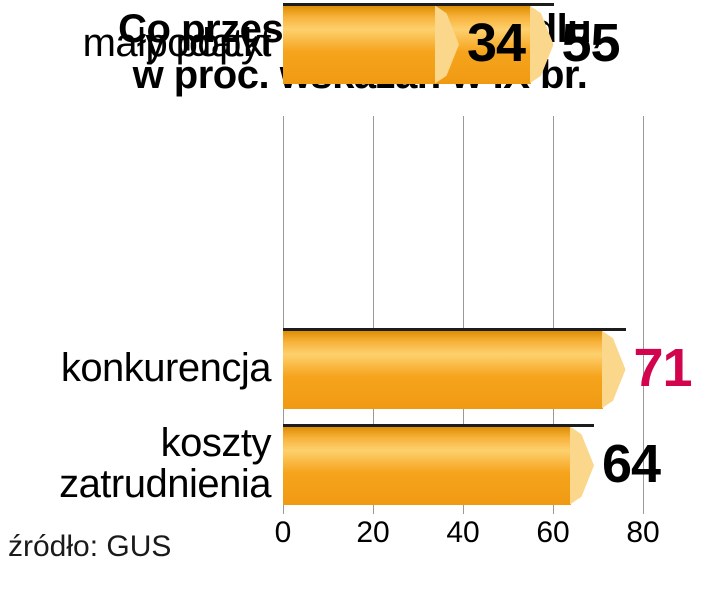 The height and width of the screenshot is (597, 720). Describe the element at coordinates (643, 532) in the screenshot. I see `x-tick-label: 80` at that location.